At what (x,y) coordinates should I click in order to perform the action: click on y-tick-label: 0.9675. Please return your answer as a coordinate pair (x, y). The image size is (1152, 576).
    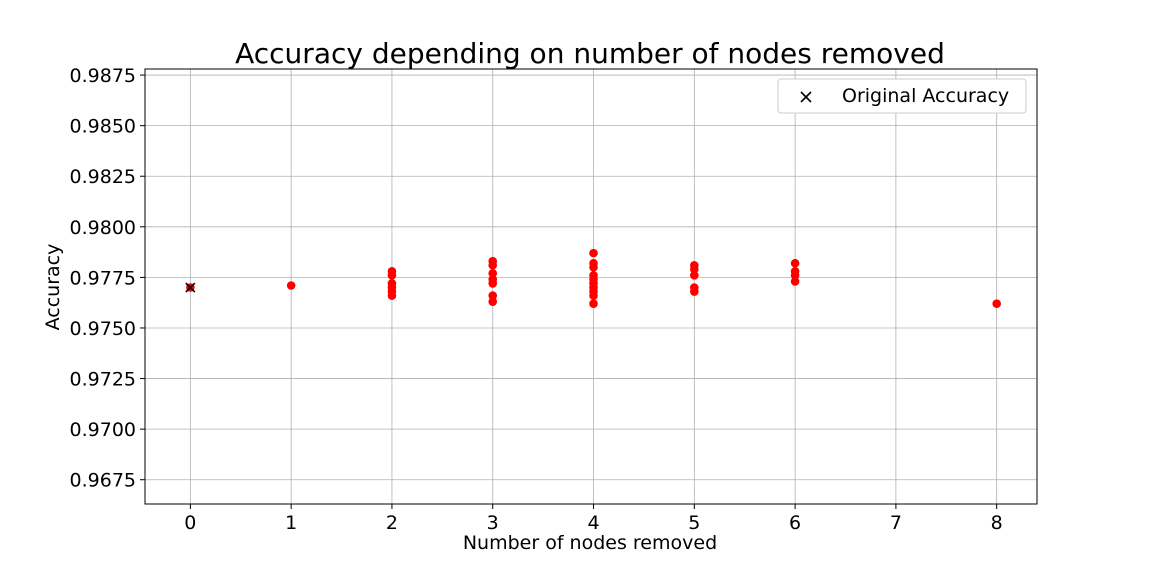
    Looking at the image, I should click on (103, 481).